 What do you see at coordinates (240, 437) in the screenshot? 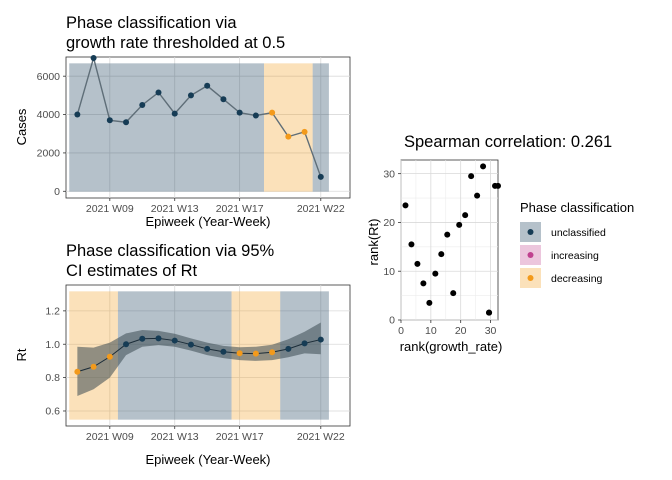
I see `p2-x-tick-label: 2021 W17` at bounding box center [240, 437].